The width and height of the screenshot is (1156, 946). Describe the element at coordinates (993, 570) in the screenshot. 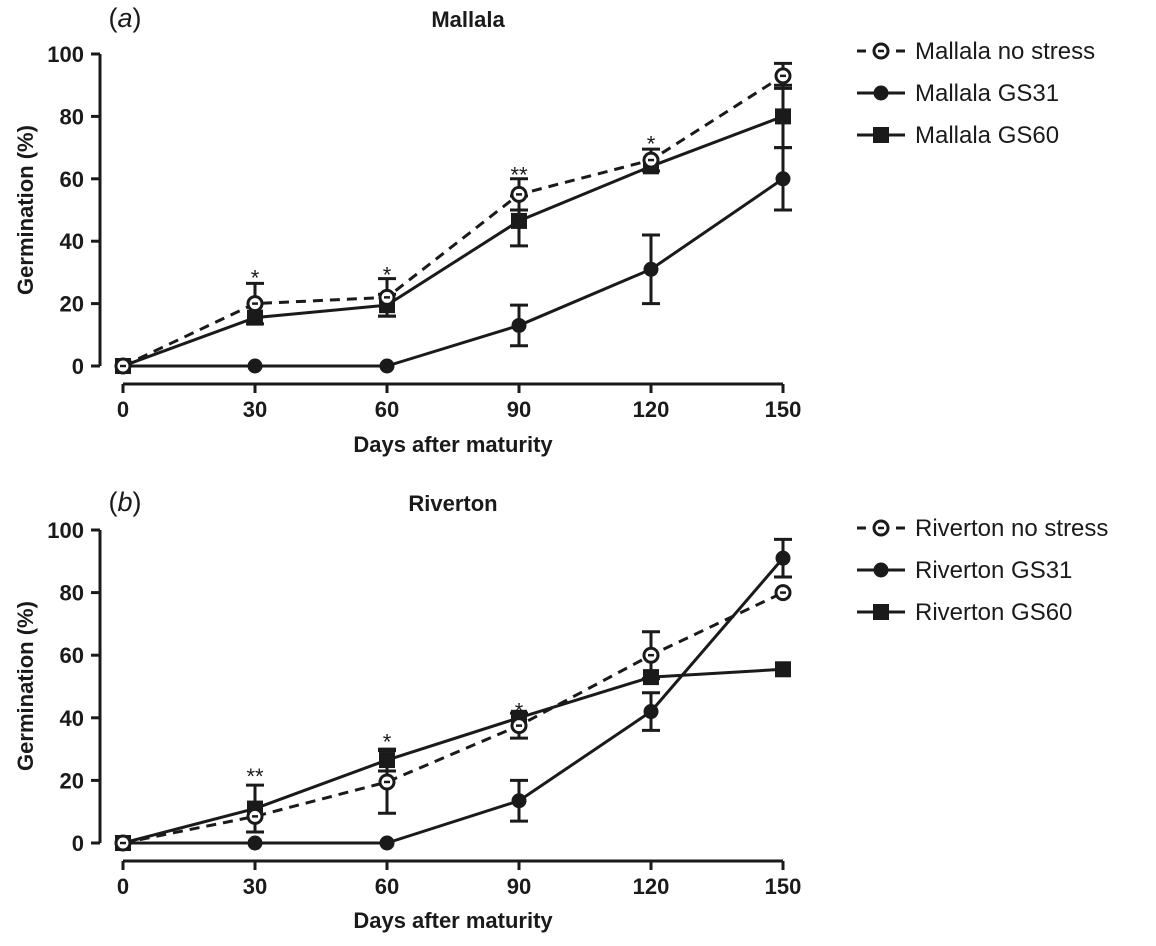

I see `legend-label: Riverton GS31` at that location.